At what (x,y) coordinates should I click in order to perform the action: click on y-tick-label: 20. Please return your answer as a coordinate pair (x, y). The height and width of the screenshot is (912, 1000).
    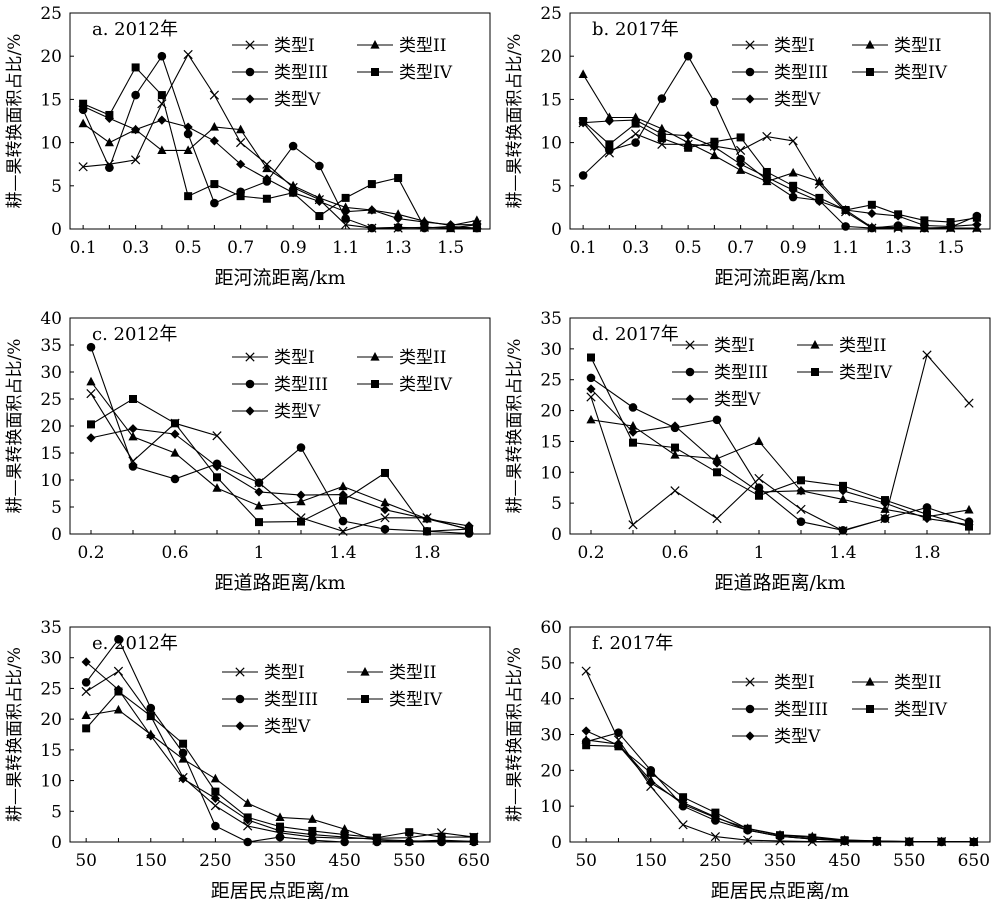
    Looking at the image, I should click on (51, 57).